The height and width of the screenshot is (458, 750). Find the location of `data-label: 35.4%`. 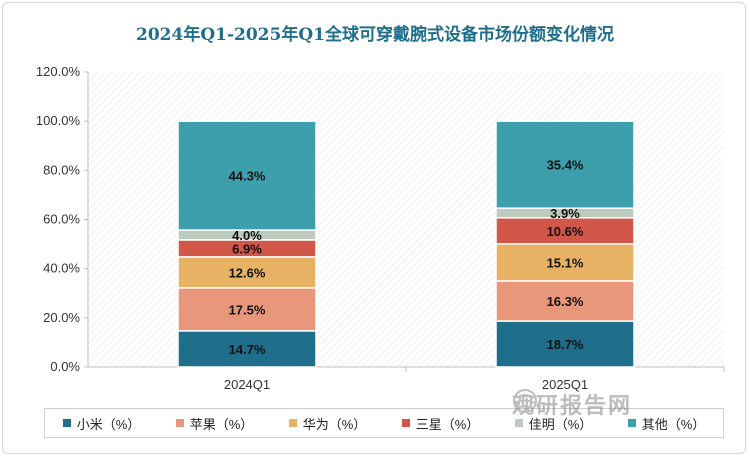

data-label: 35.4% is located at coordinates (565, 165).